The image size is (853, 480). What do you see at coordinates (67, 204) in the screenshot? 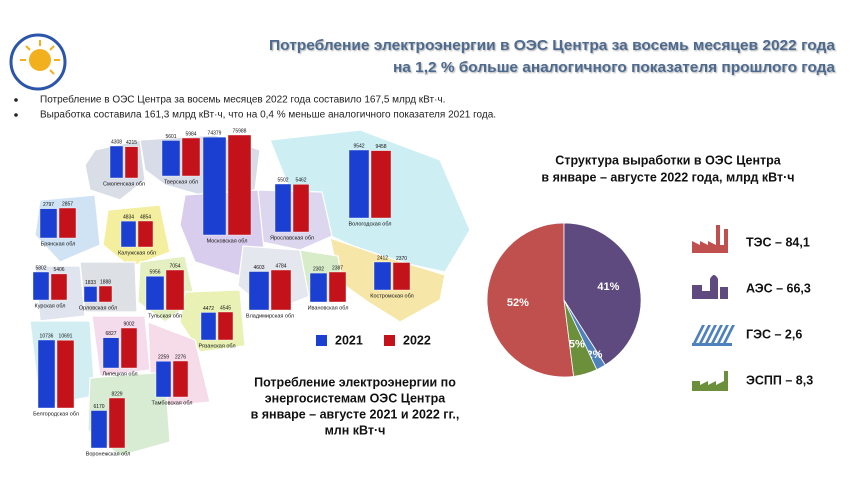
I see `value-label: 2857` at bounding box center [67, 204].